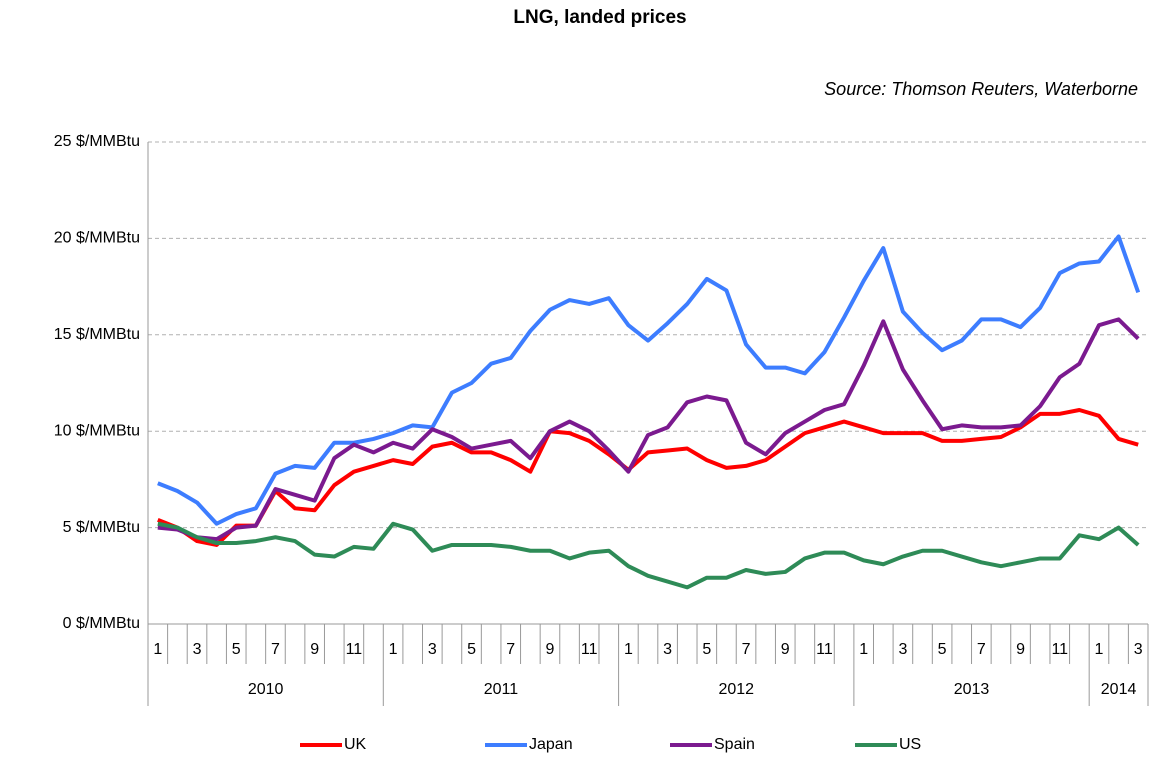 This screenshot has width=1152, height=760. Describe the element at coordinates (266, 689) in the screenshot. I see `year-label: 2010` at that location.